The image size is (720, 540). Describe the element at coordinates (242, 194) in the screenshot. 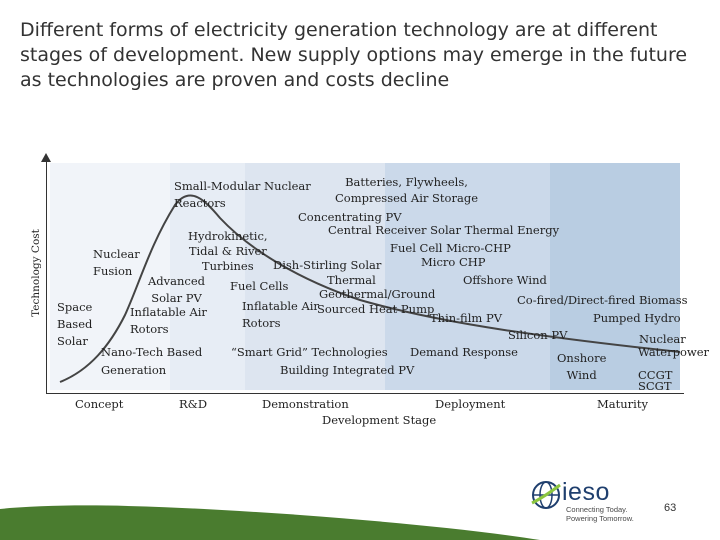

I see `label-small-modular-nuclear: Small-Modular Nuclear Reactors` at that location.